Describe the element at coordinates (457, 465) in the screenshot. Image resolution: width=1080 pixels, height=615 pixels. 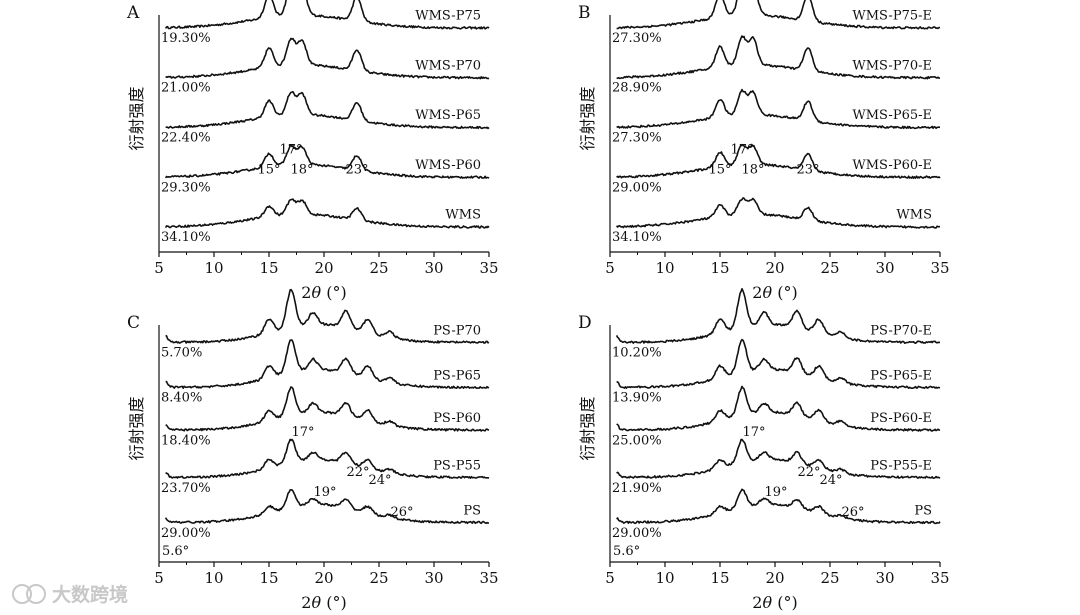
I see `series-label: PS-P55` at that location.